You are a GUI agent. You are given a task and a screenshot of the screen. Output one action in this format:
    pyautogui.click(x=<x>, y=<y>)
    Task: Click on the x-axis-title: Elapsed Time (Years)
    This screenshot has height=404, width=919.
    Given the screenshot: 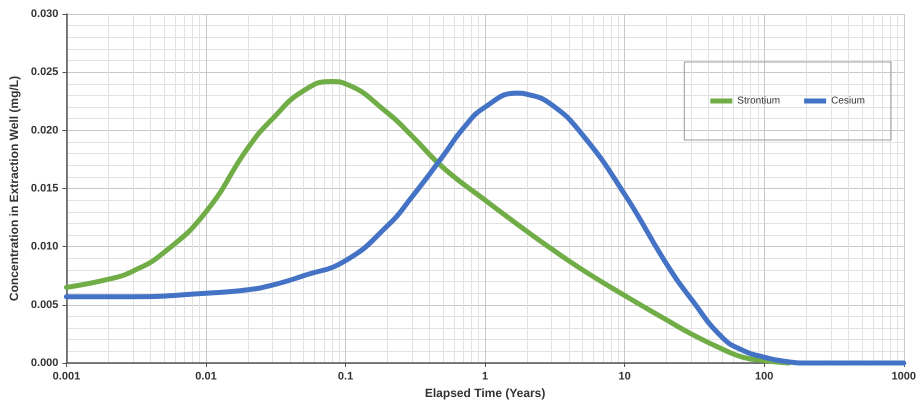 What is the action you would take?
    pyautogui.click(x=485, y=393)
    